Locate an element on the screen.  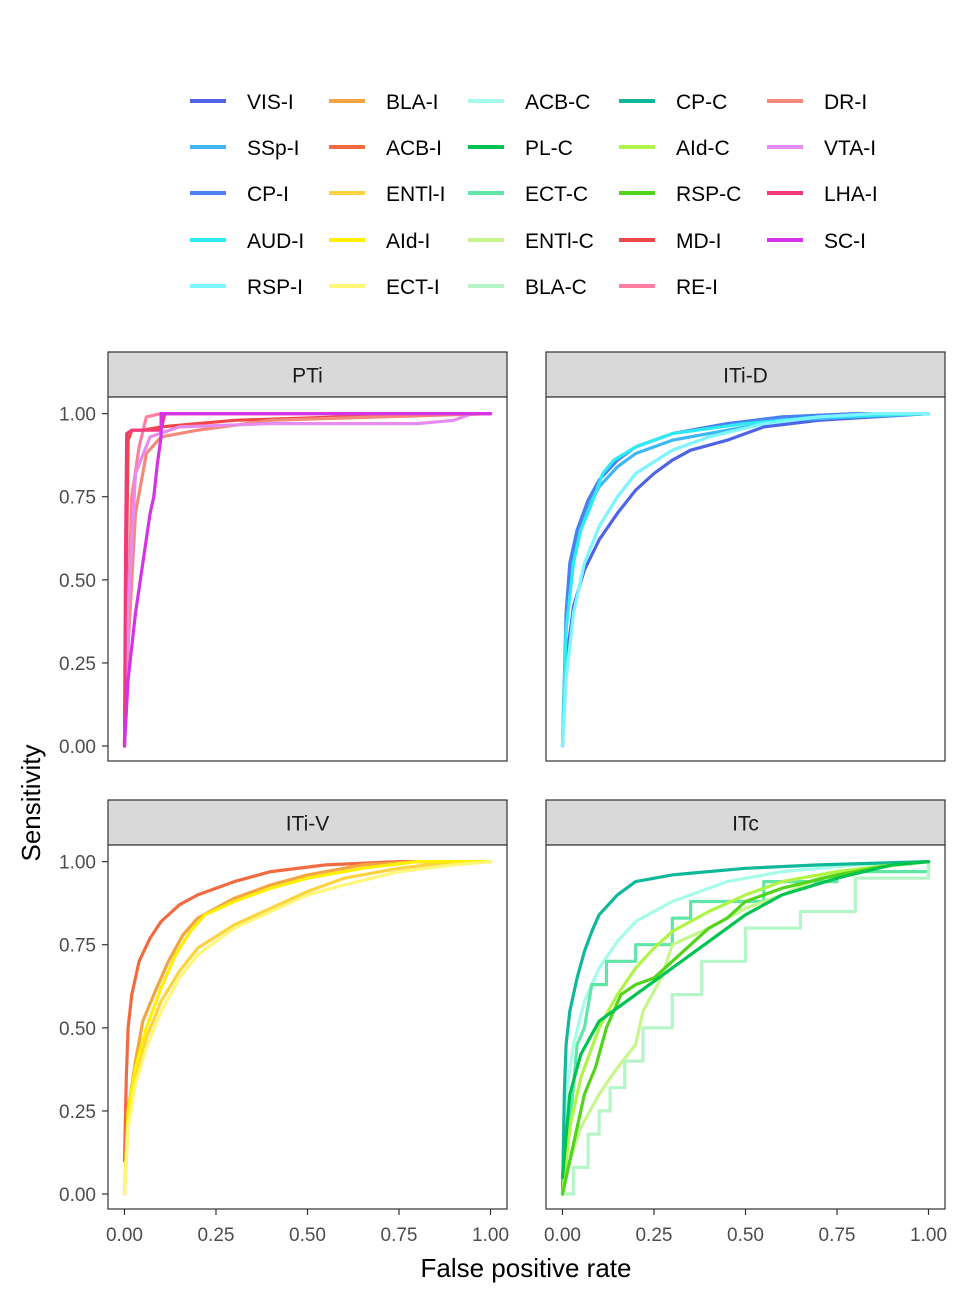
legend-item-md-i: MD-I is located at coordinates (670, 241).